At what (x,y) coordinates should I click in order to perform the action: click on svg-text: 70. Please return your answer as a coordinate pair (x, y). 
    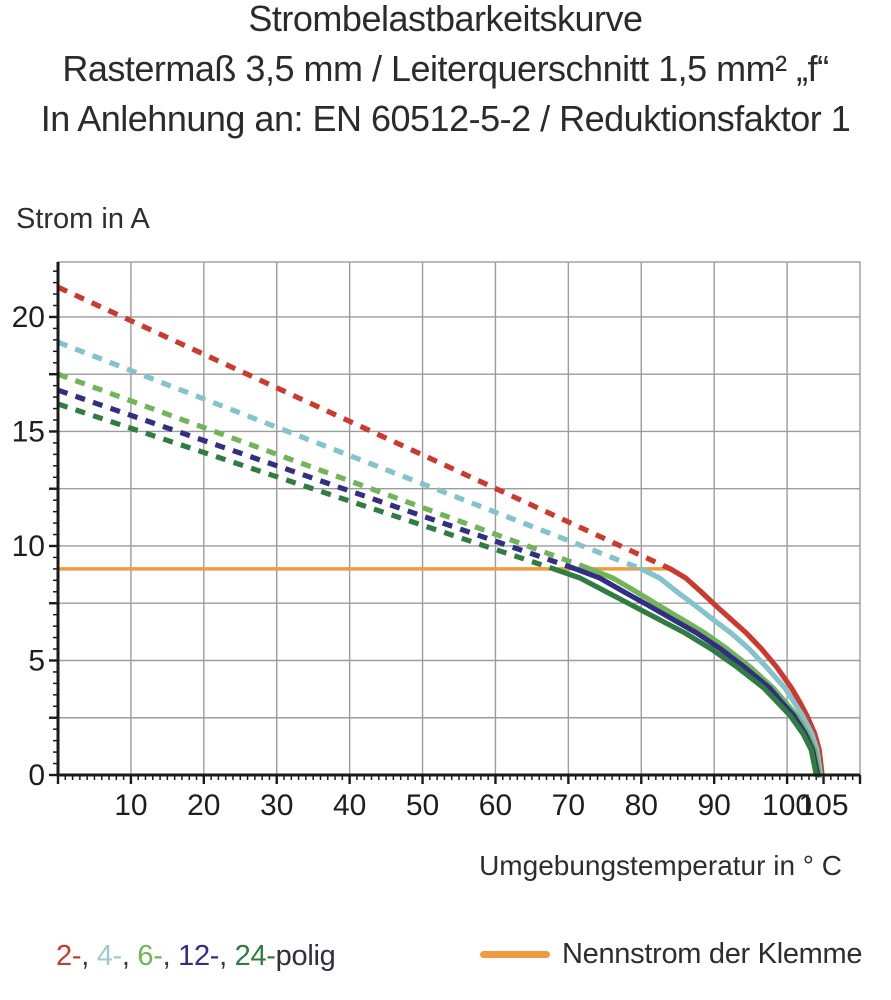
    Looking at the image, I should click on (568, 805).